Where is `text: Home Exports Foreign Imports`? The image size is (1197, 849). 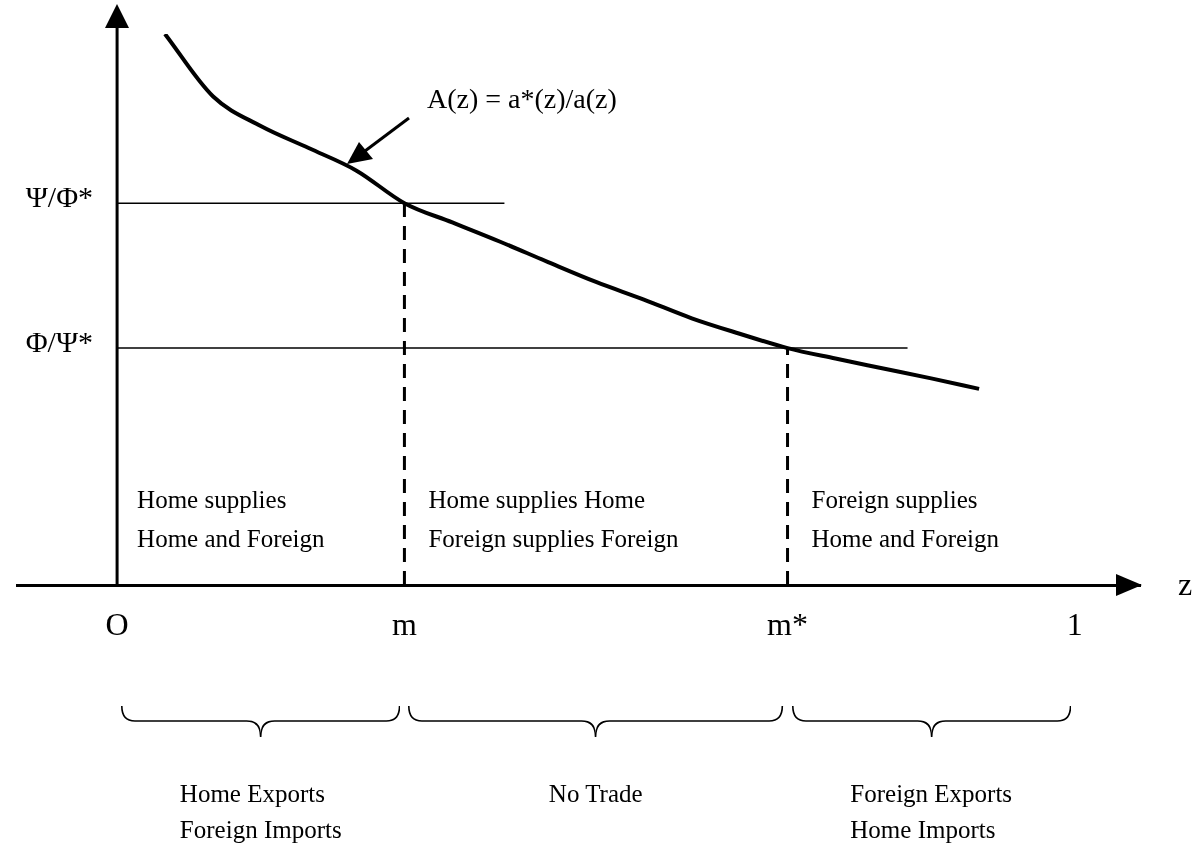
text: Home Exports Foreign Imports is located at coordinates (260, 811).